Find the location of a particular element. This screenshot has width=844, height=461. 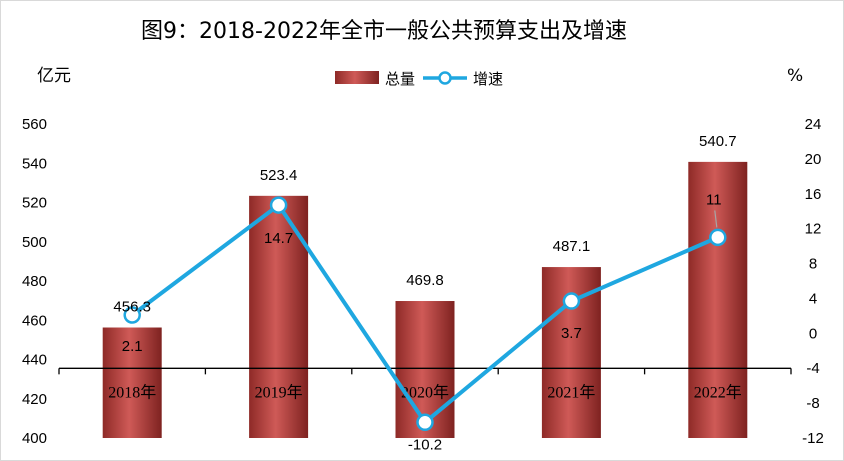

right-tick-label: 0 is located at coordinates (813, 333).